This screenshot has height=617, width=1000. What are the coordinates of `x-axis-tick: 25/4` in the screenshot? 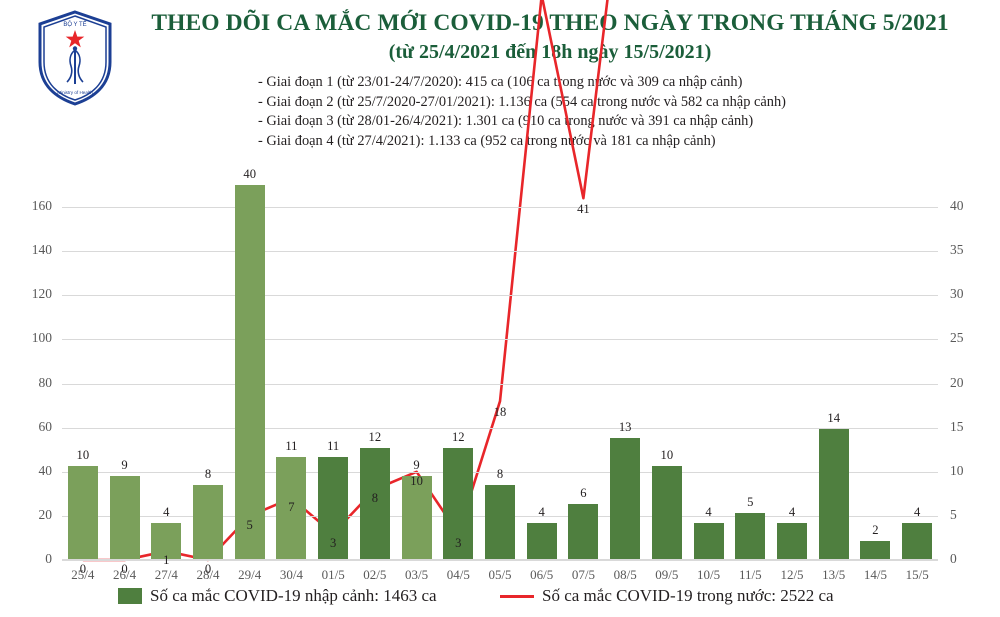 It's located at (83, 574).